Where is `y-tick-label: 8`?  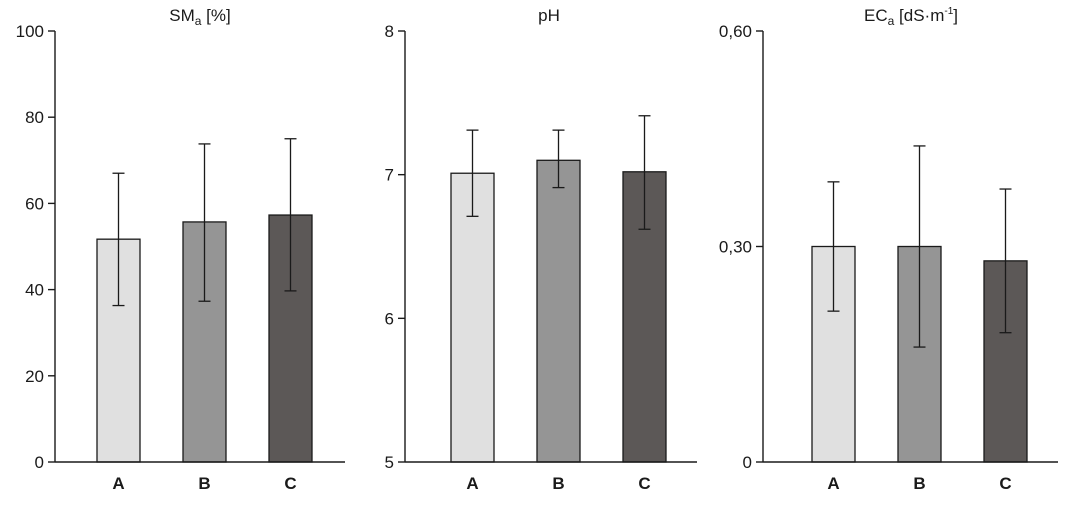
y-tick-label: 8 is located at coordinates (389, 31).